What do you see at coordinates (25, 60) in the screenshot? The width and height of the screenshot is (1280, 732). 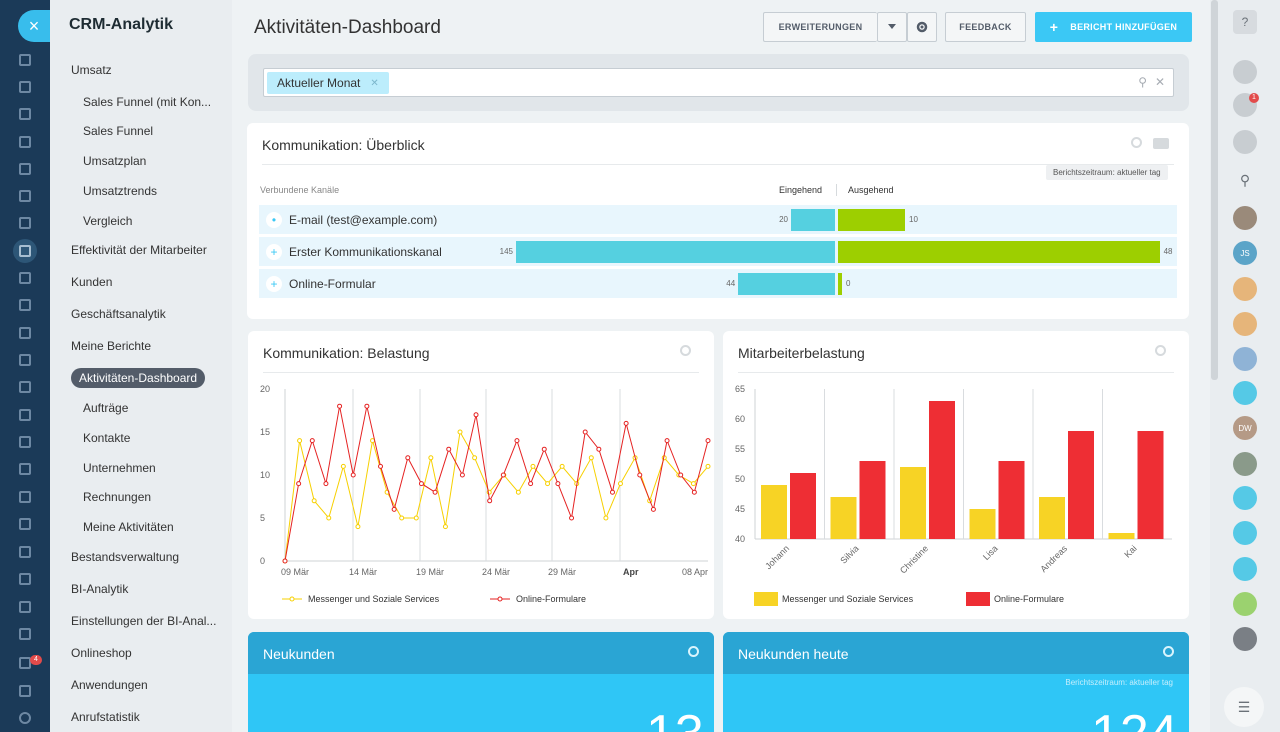 I see `bolt-icon` at bounding box center [25, 60].